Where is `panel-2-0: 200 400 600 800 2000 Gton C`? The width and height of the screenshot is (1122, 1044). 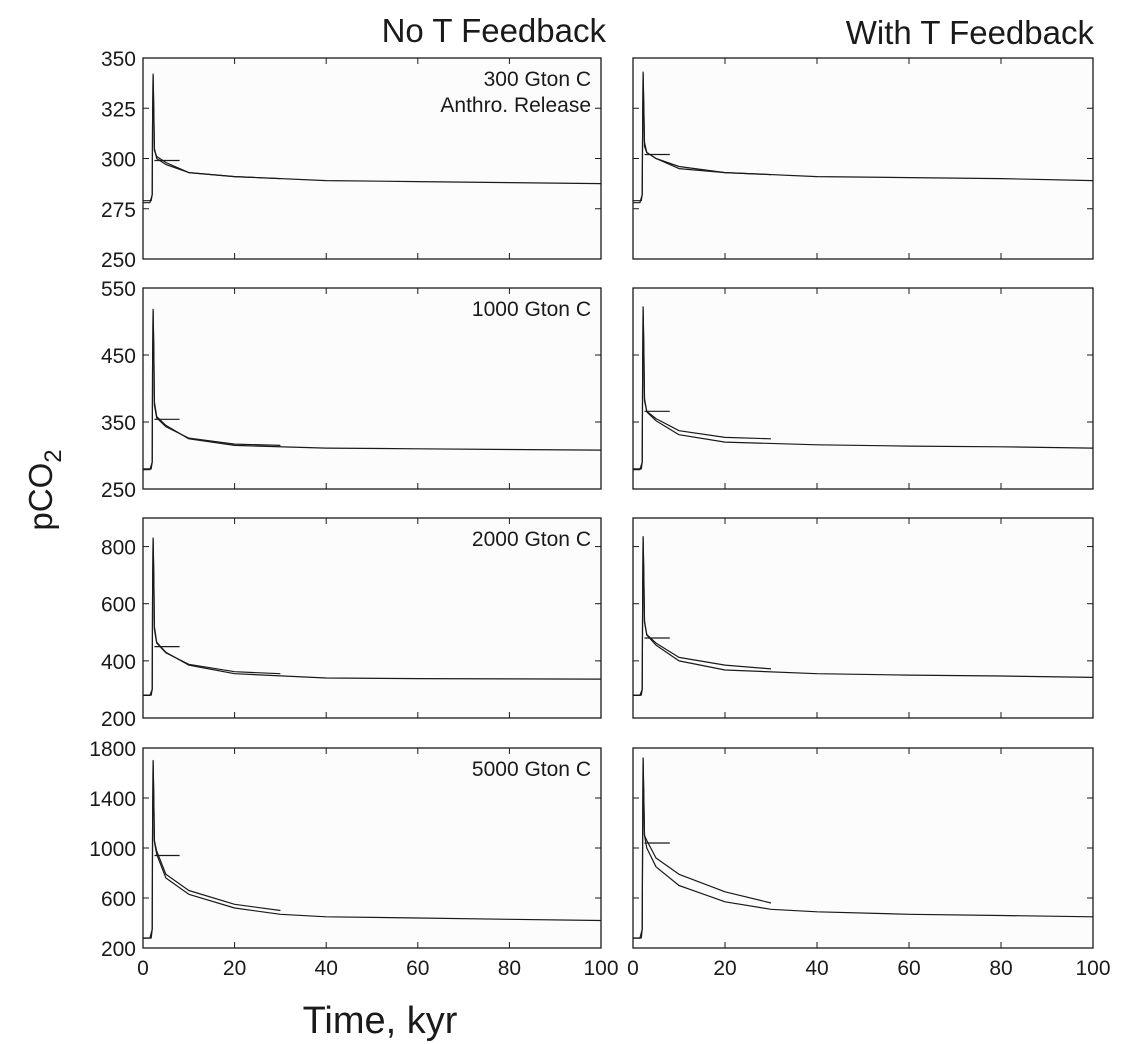 panel-2-0: 200 400 600 800 2000 Gton C is located at coordinates (351, 624).